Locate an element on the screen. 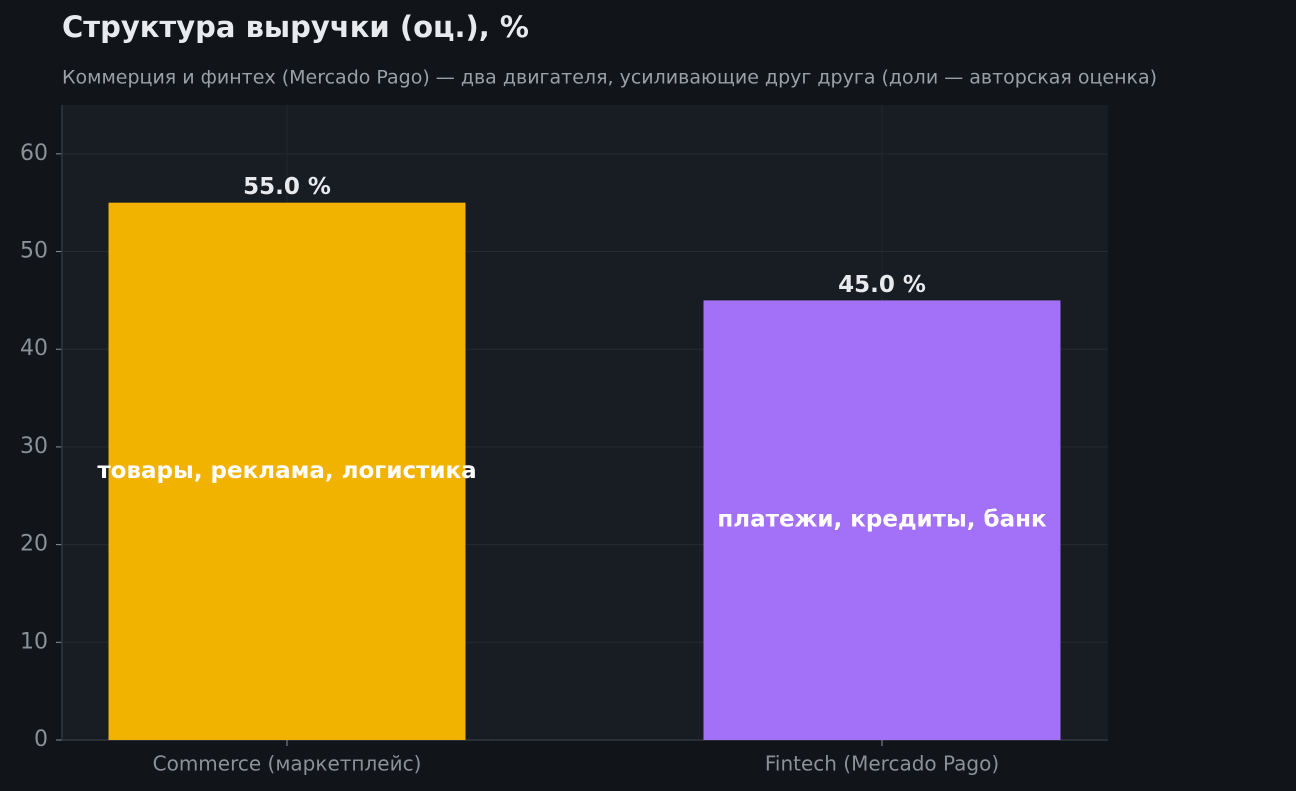 This screenshot has height=791, width=1296. inner-label: платежи, кредиты, банк is located at coordinates (882, 520).